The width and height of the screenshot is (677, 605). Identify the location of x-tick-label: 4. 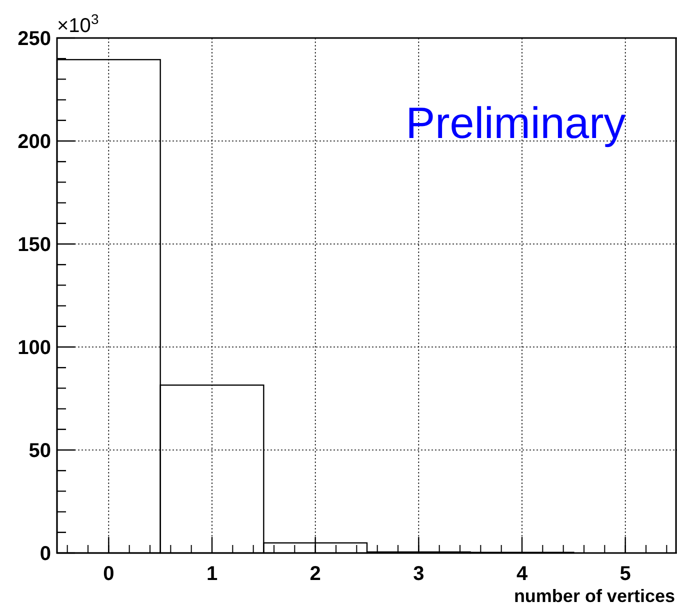
(522, 574).